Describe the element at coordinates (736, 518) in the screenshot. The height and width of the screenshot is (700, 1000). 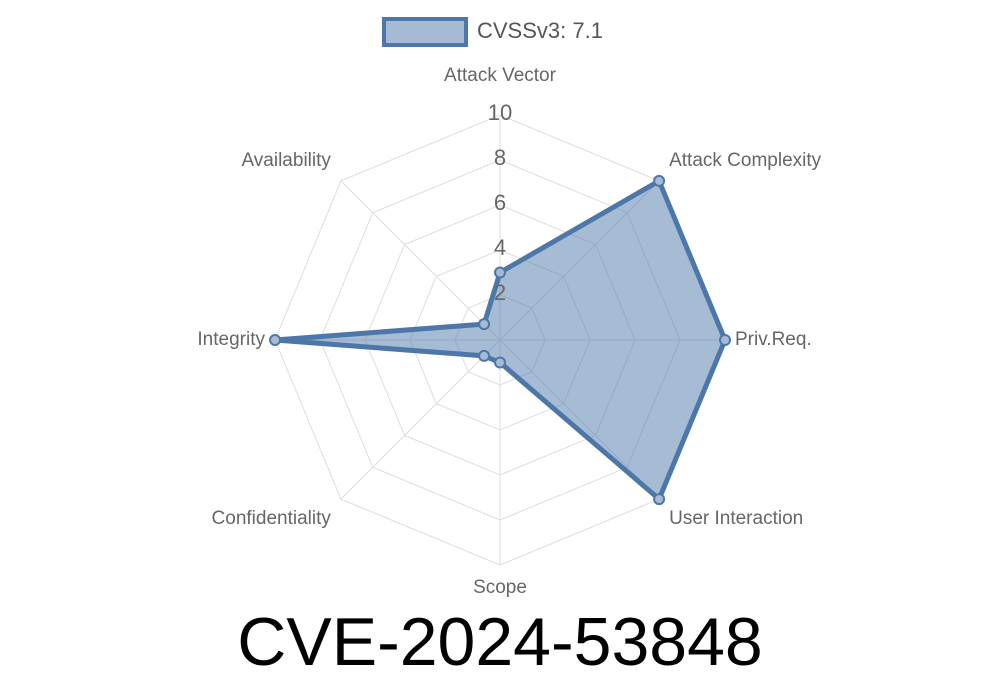
I see `axis-label: User Interaction` at that location.